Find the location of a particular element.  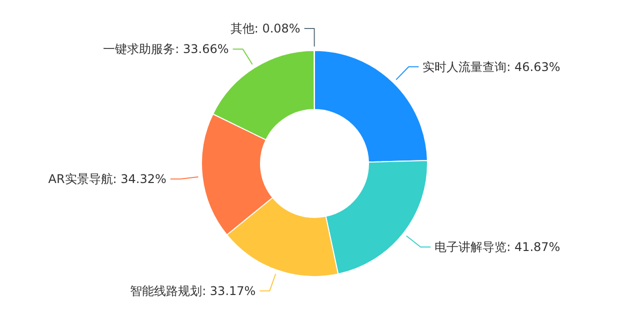

slice-label: AR实景导航: 34.32% is located at coordinates (107, 179).